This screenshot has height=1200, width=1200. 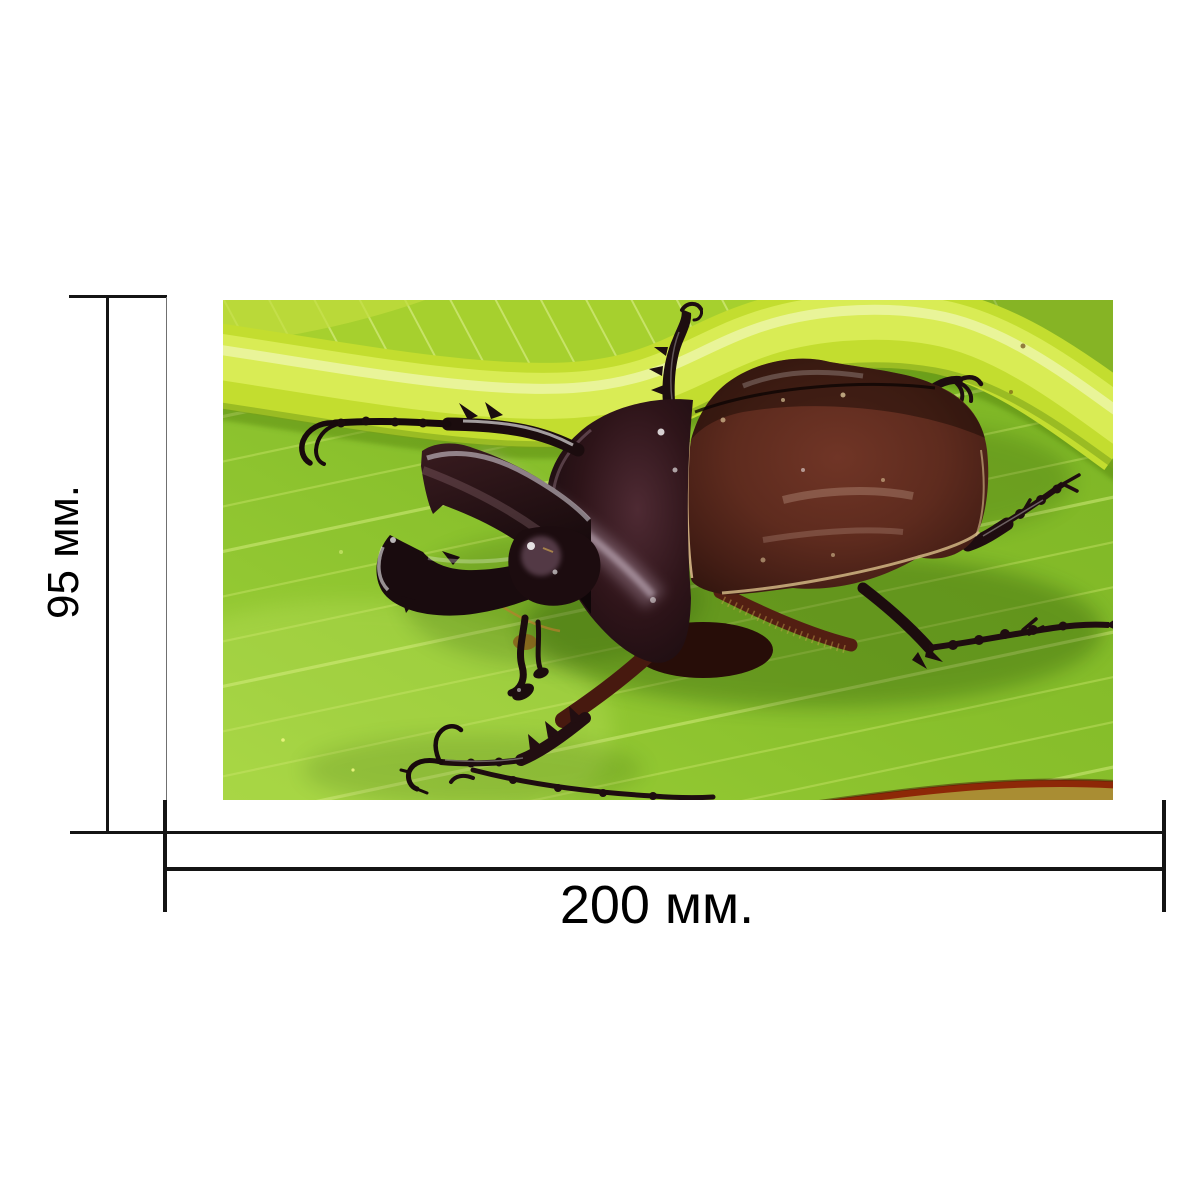 What do you see at coordinates (557, 753) in the screenshot?
I see `beetle-front-lower-leg` at bounding box center [557, 753].